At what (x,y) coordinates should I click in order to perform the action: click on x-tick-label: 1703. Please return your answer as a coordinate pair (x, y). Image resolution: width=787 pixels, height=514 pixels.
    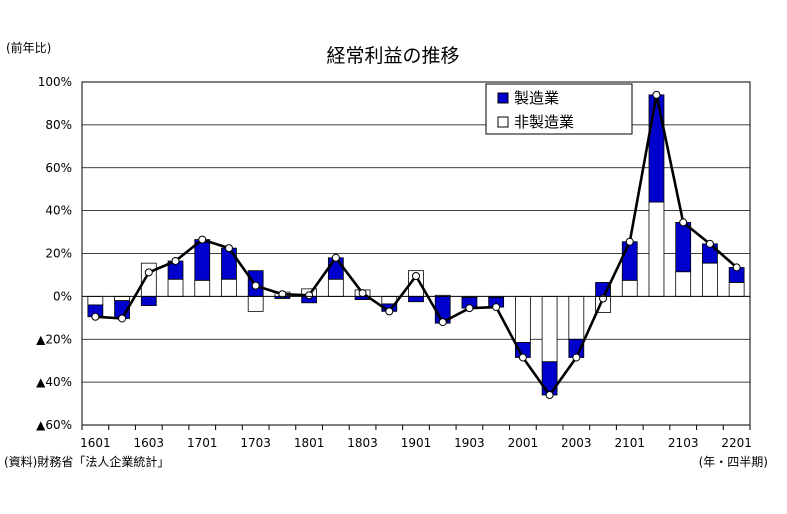
    Looking at the image, I should click on (255, 443).